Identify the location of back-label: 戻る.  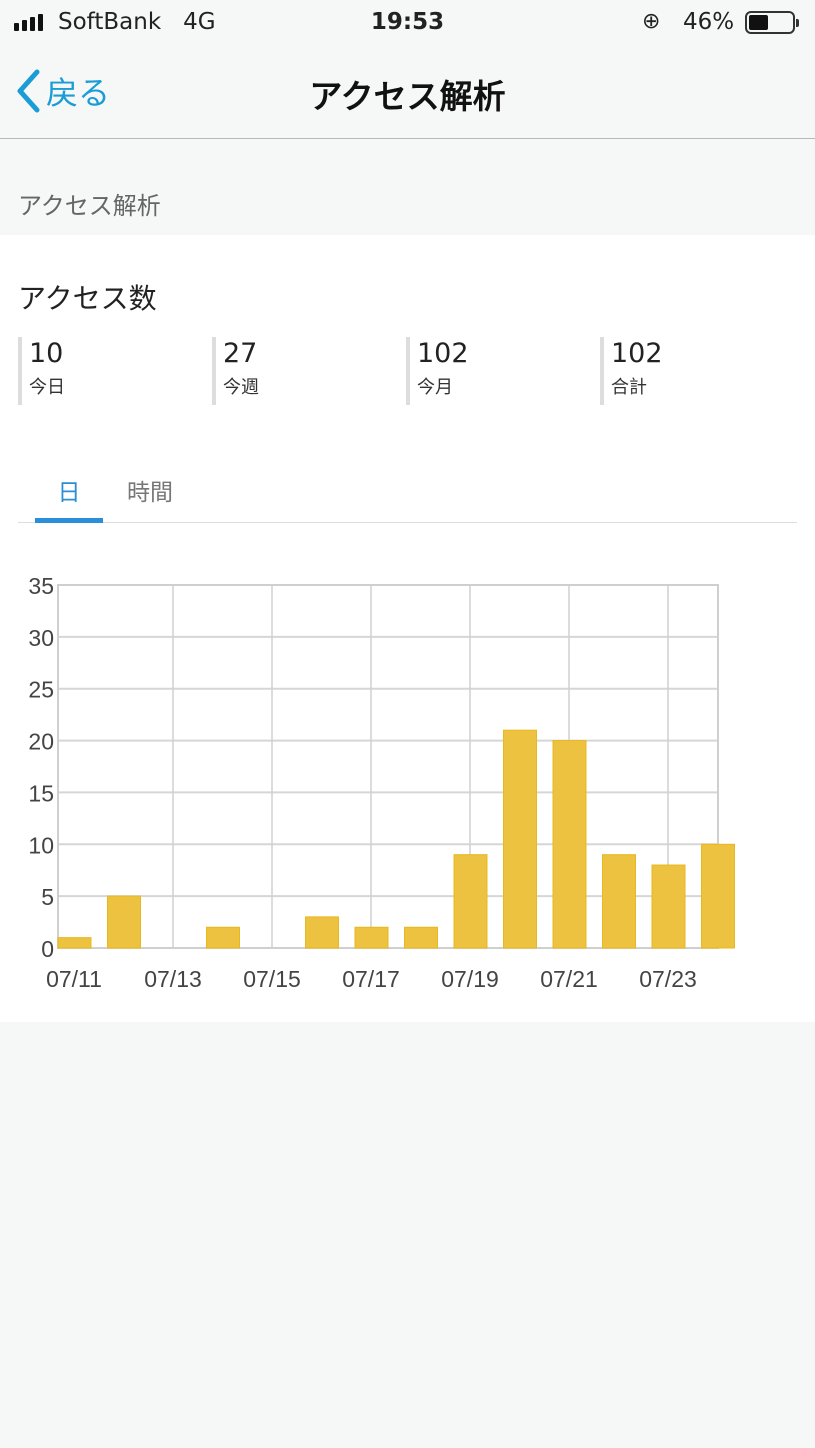
(78, 93).